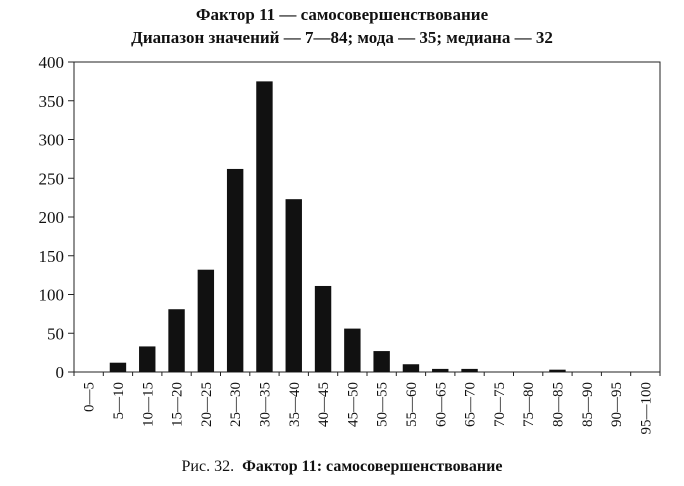  What do you see at coordinates (52, 178) in the screenshot?
I see `y-tick-label: 250` at bounding box center [52, 178].